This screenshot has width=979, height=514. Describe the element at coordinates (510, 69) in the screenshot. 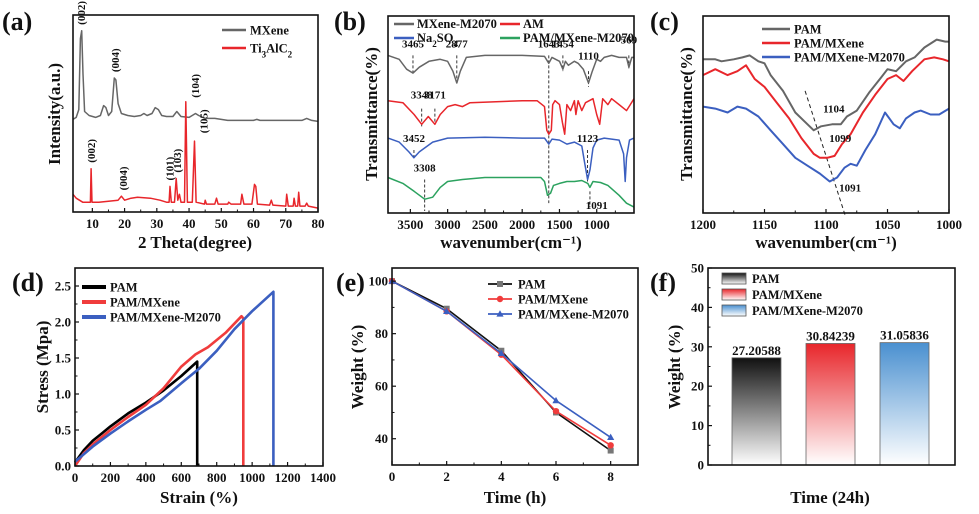

I see `series-line-mxene-m2070` at that location.